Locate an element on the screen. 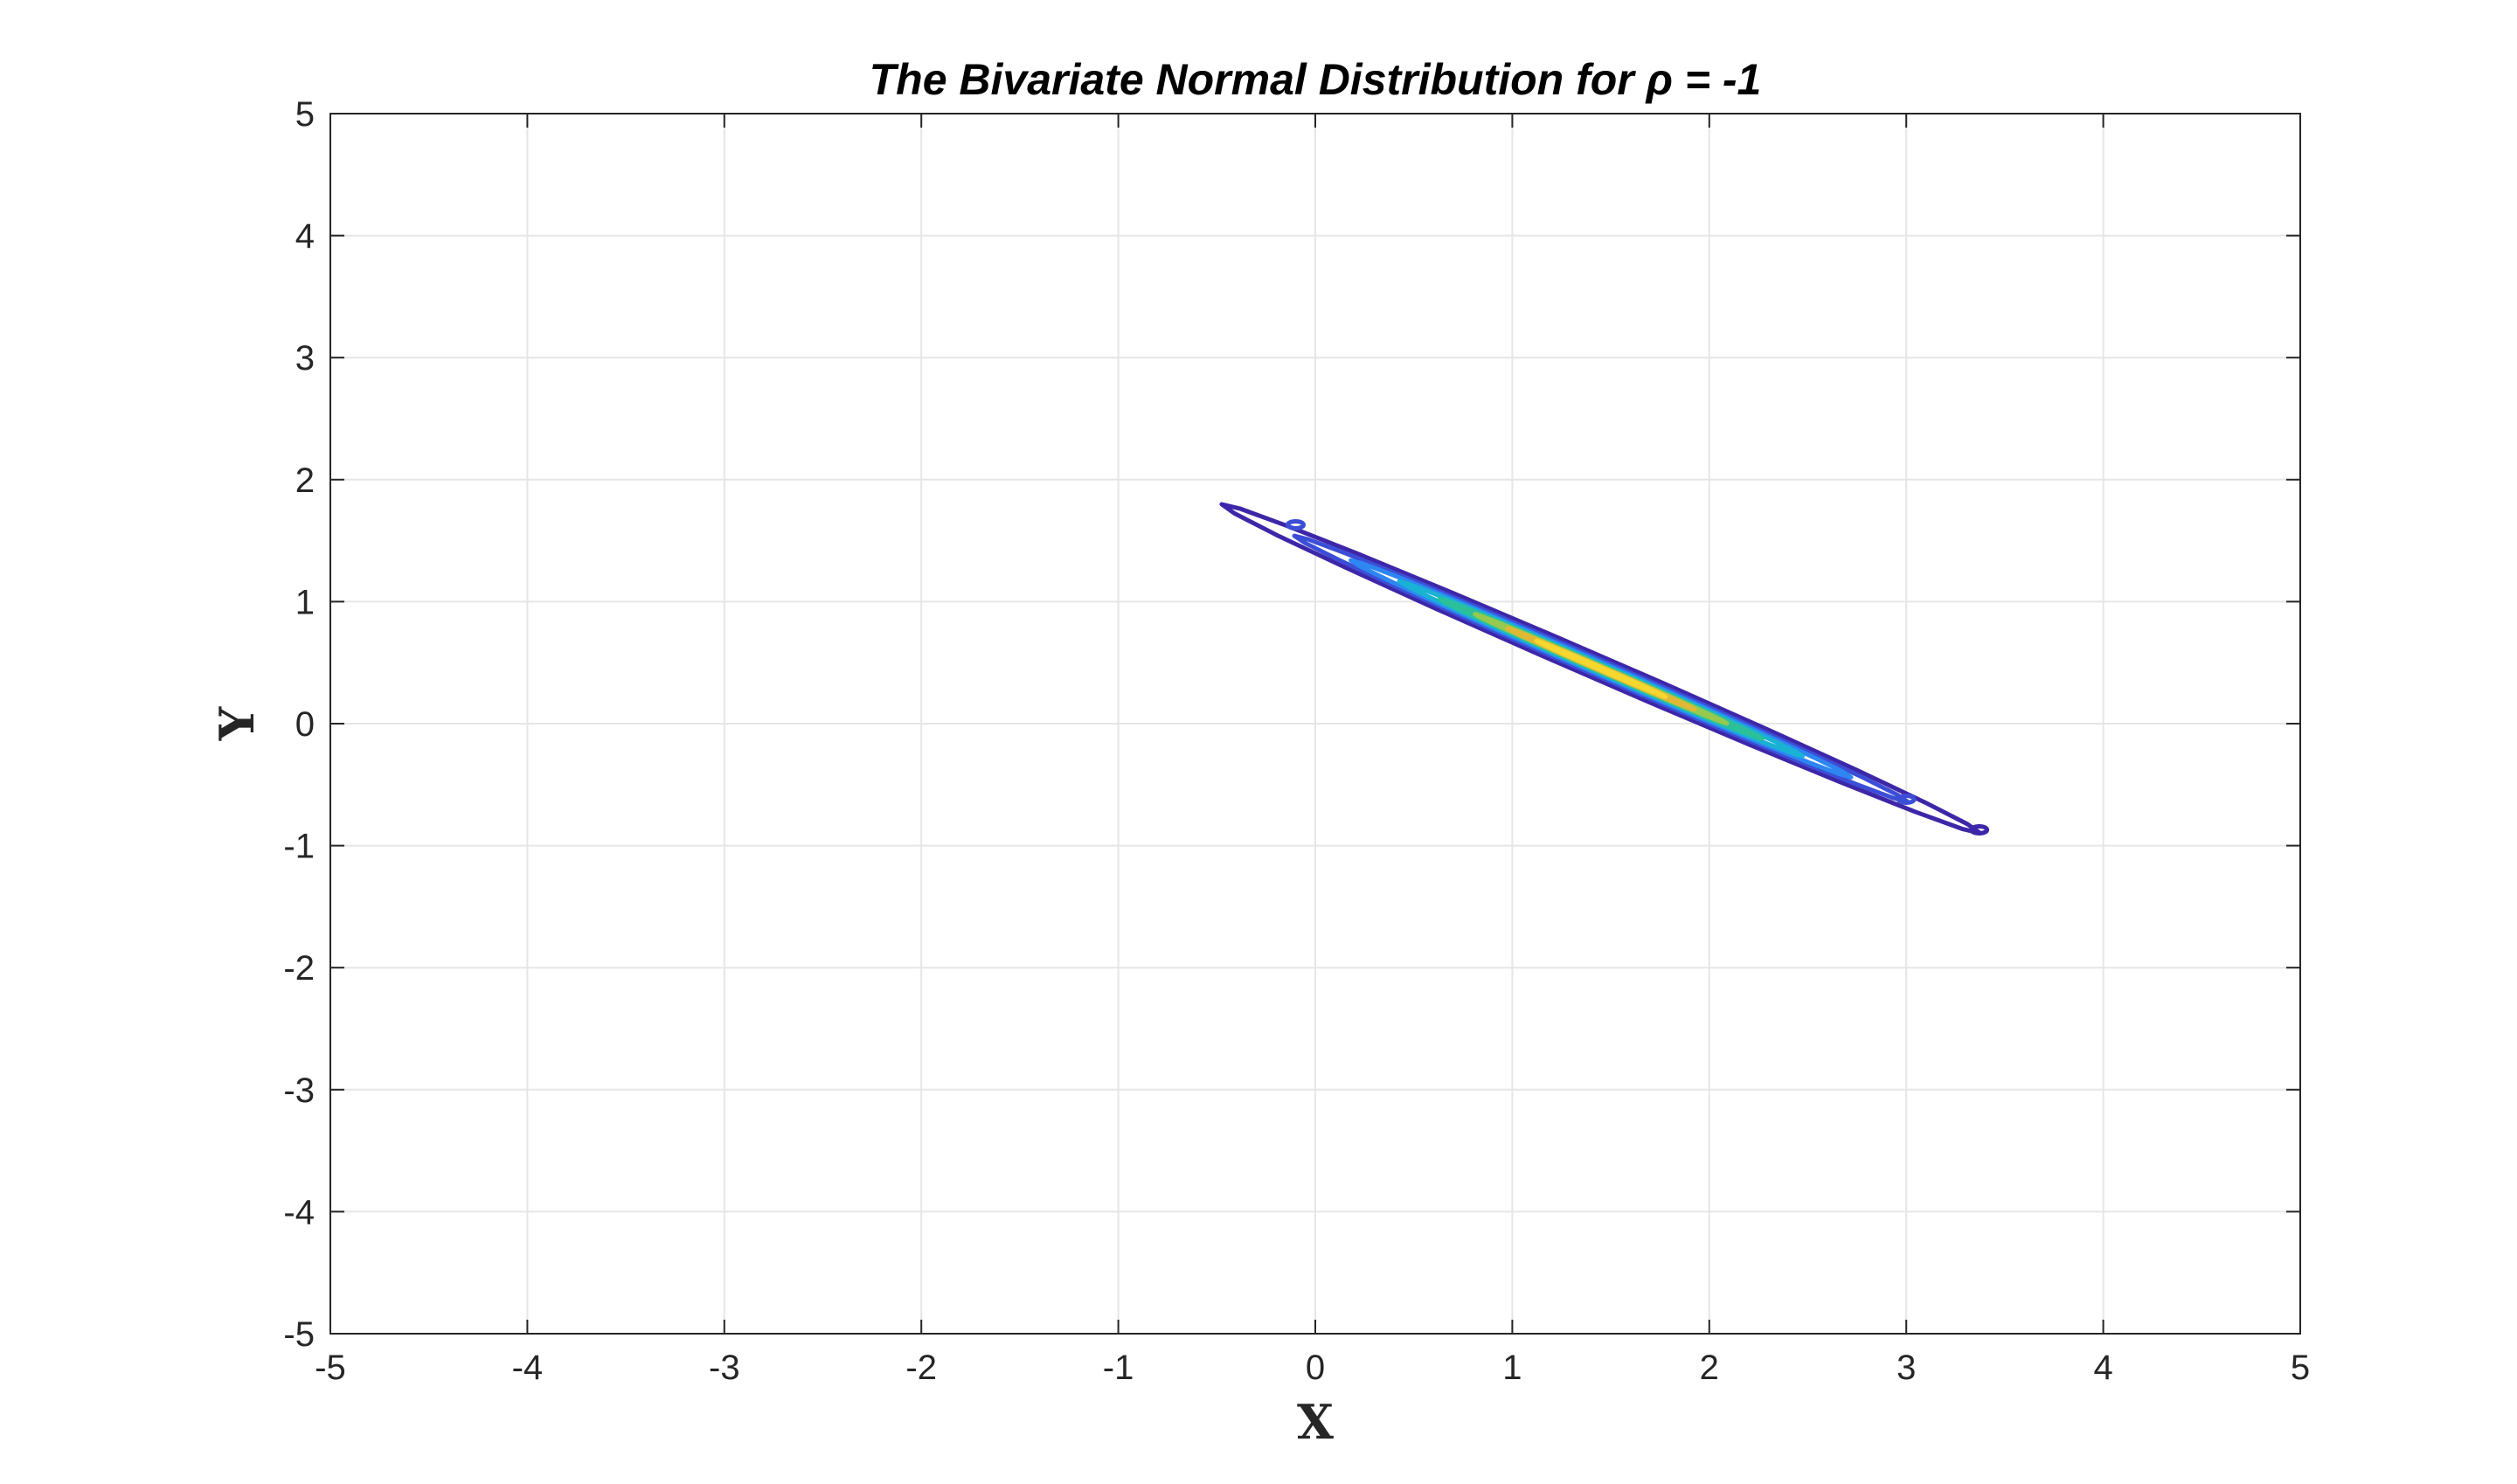 The width and height of the screenshot is (2517, 1484). contour-lines is located at coordinates (1604, 669).